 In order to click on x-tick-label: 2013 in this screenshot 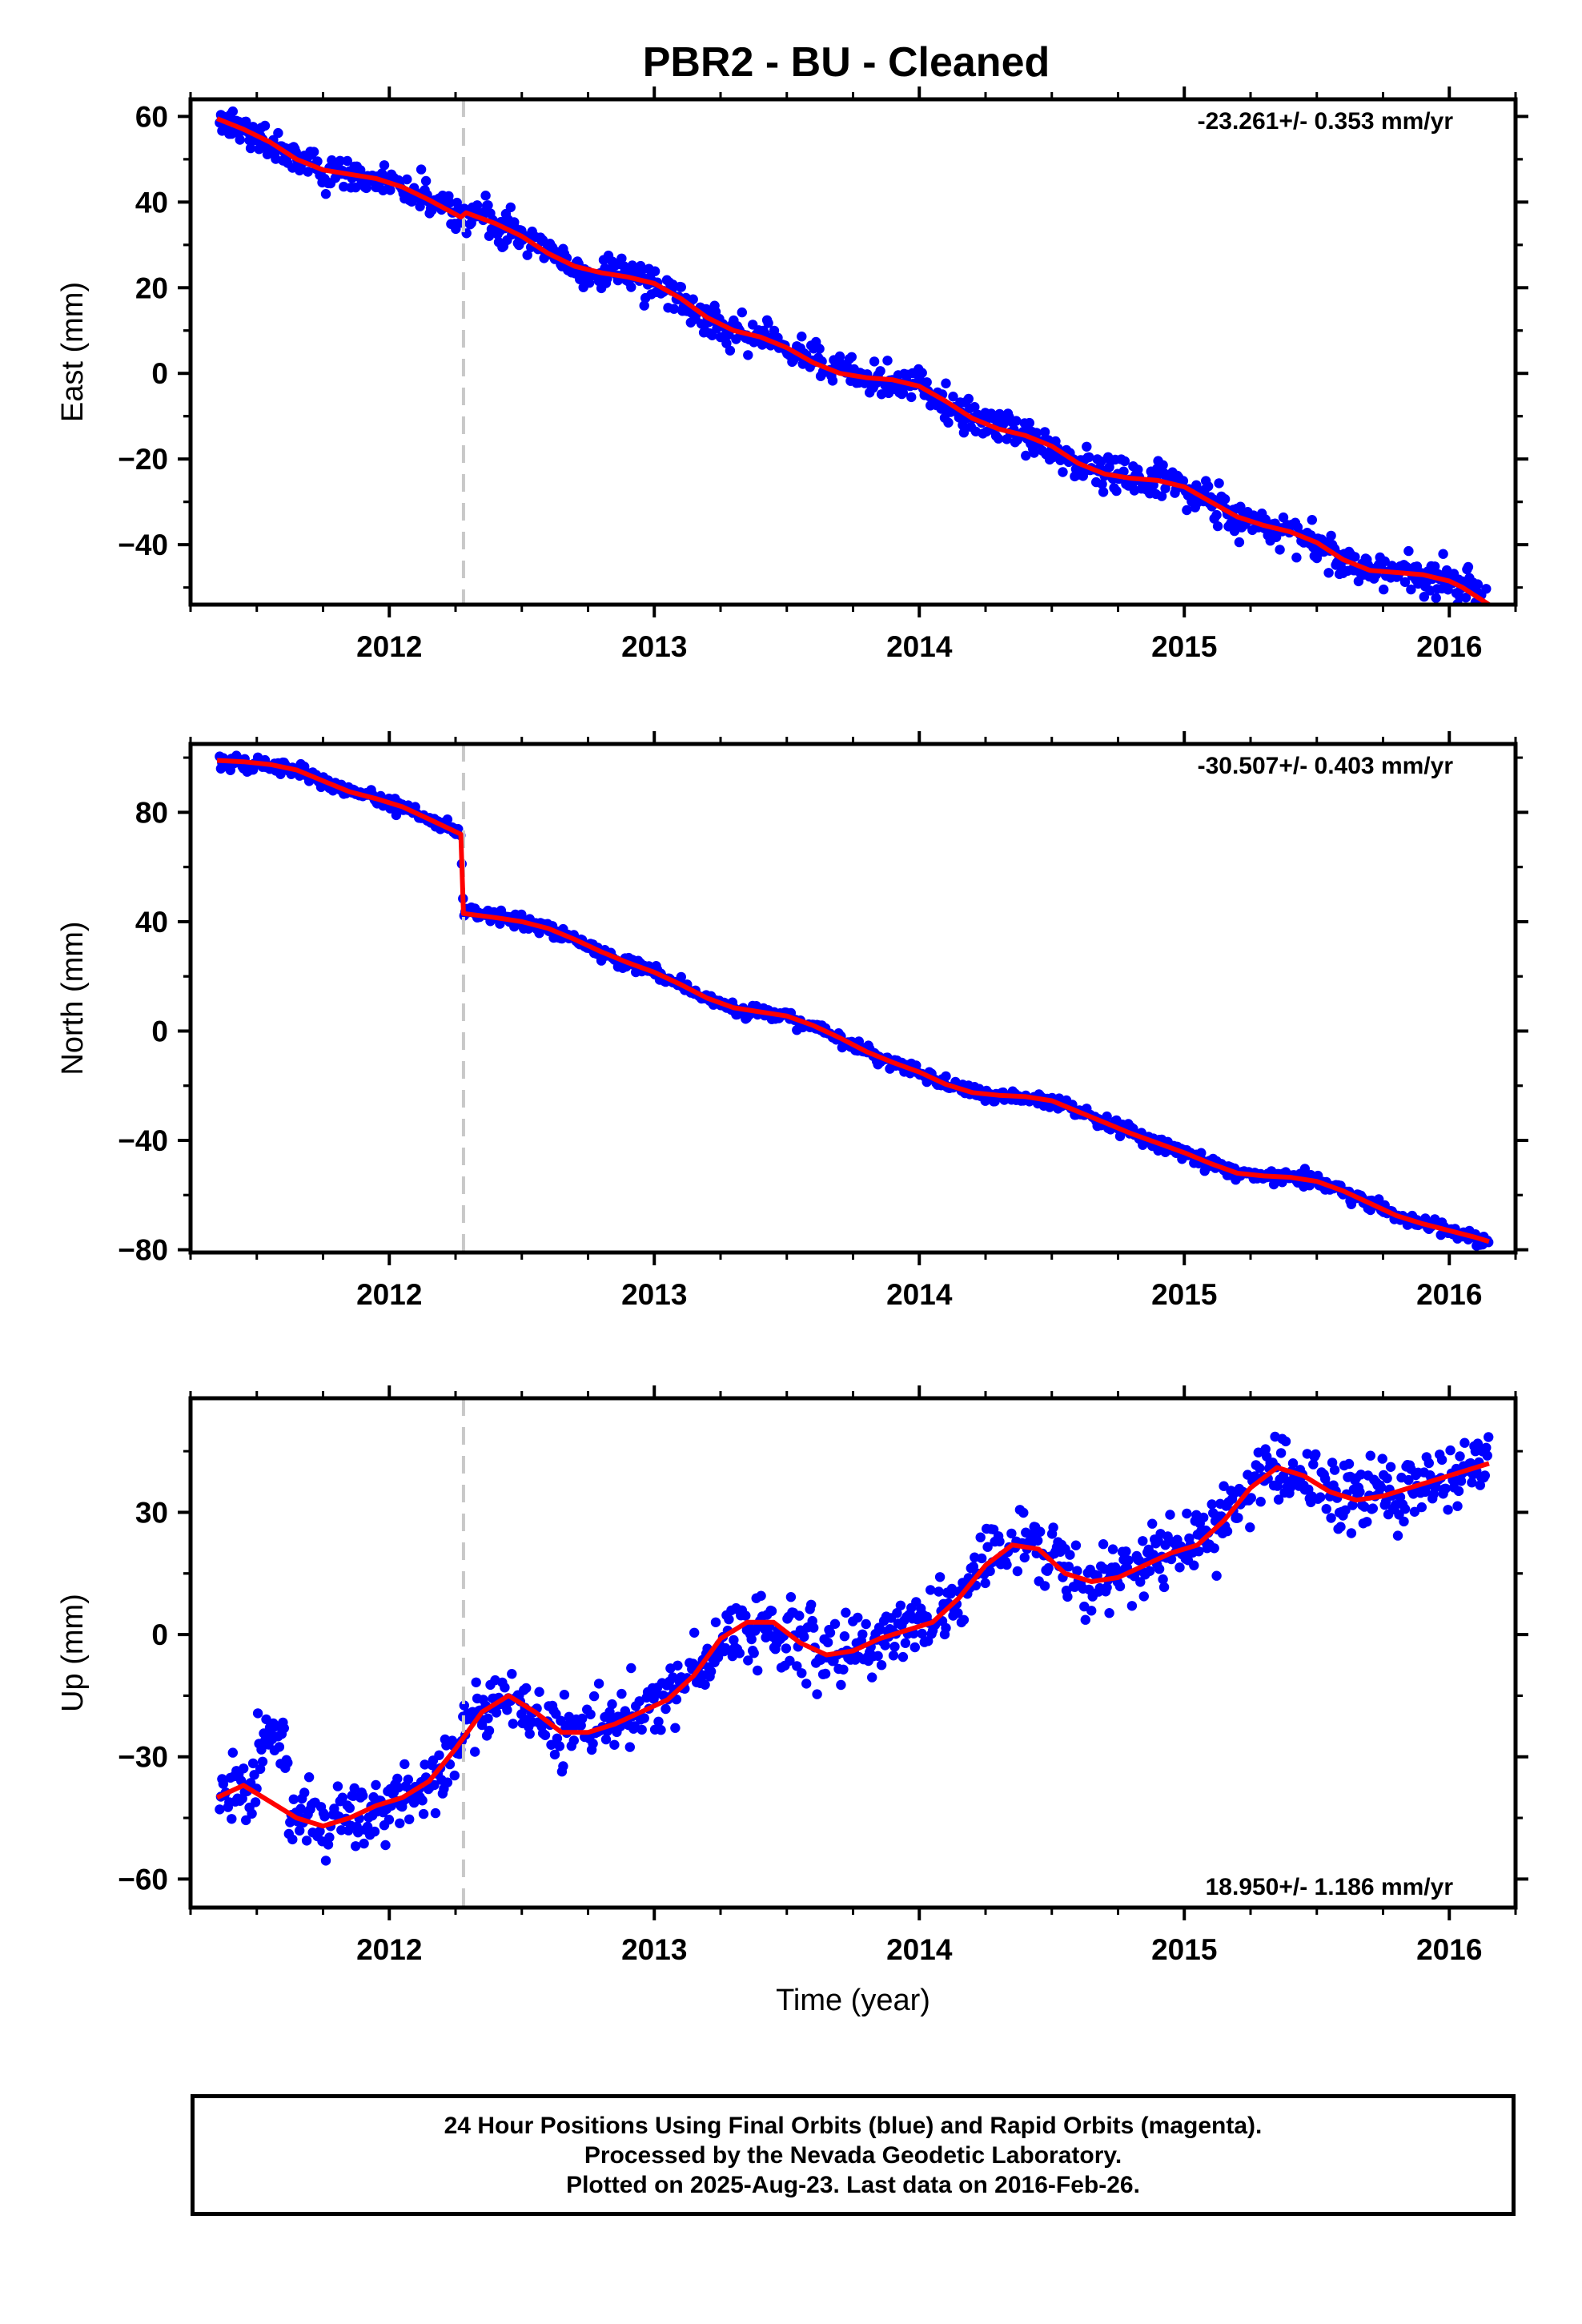, I will do `click(654, 1949)`.